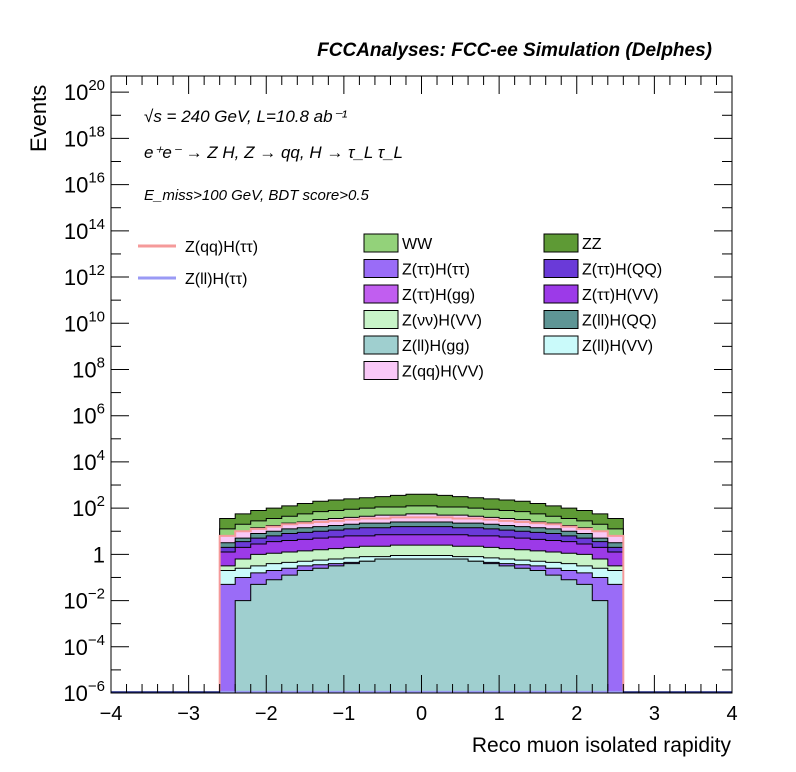 The image size is (796, 772). What do you see at coordinates (443, 372) in the screenshot?
I see `legend-label: Z(qq)H(VV)` at bounding box center [443, 372].